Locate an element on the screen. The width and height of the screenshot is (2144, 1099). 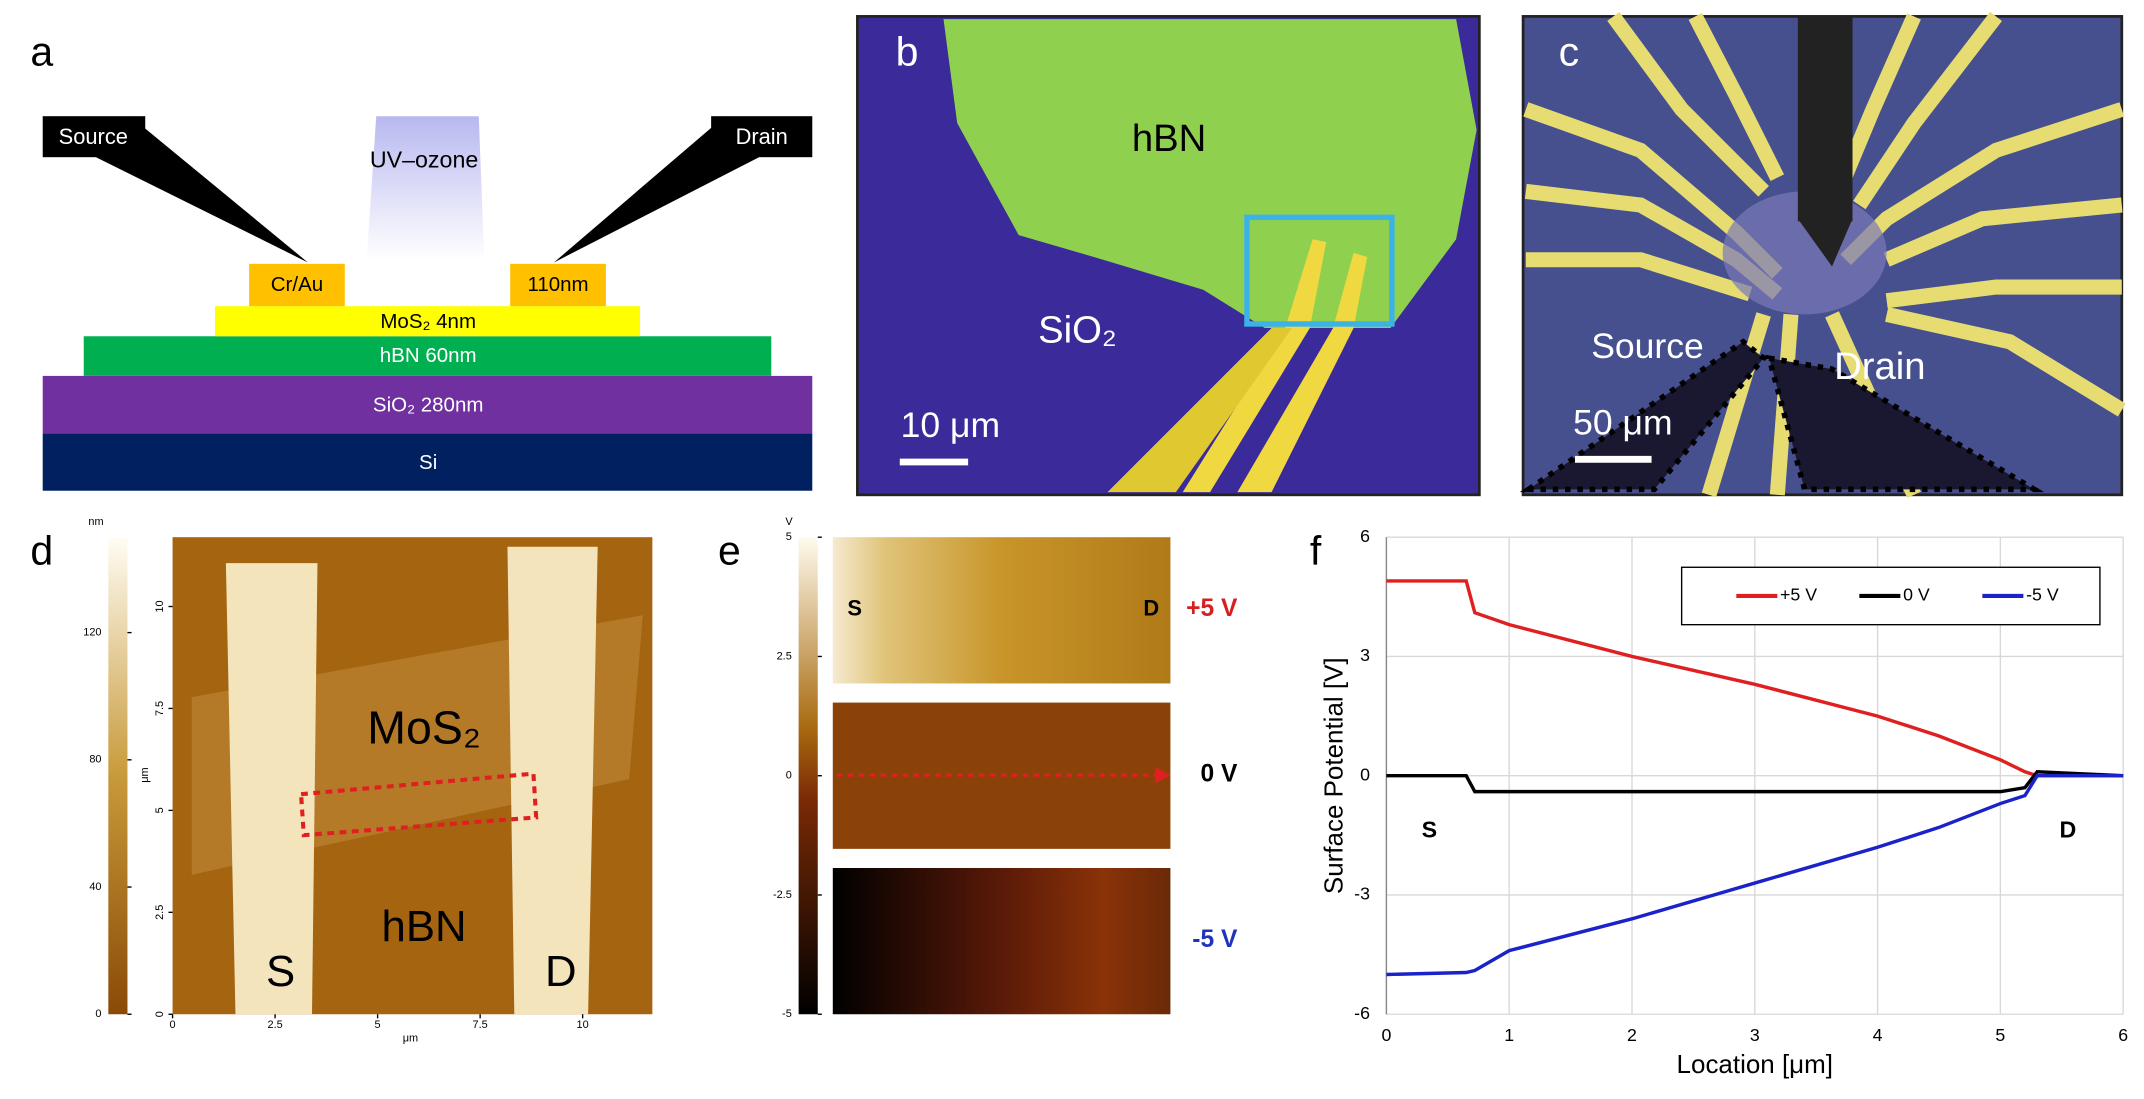
y-tick-label: 7.5 is located at coordinates (160, 708).